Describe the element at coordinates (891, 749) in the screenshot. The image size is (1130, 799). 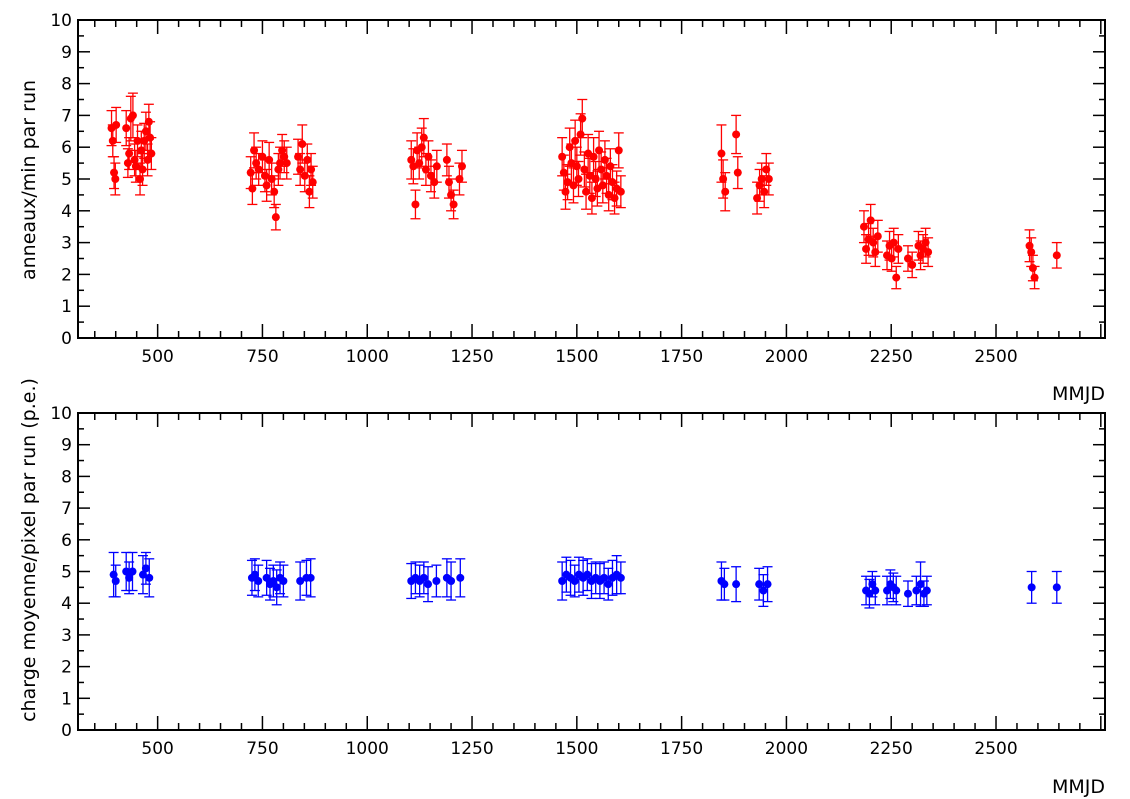
I see `x-tick-label: 2250` at that location.